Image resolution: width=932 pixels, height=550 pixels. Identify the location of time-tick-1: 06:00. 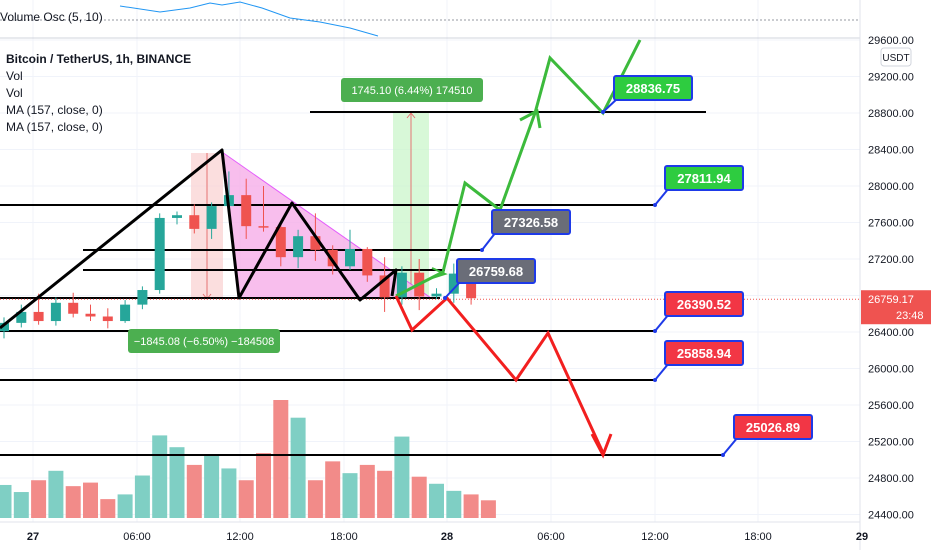
(137, 537).